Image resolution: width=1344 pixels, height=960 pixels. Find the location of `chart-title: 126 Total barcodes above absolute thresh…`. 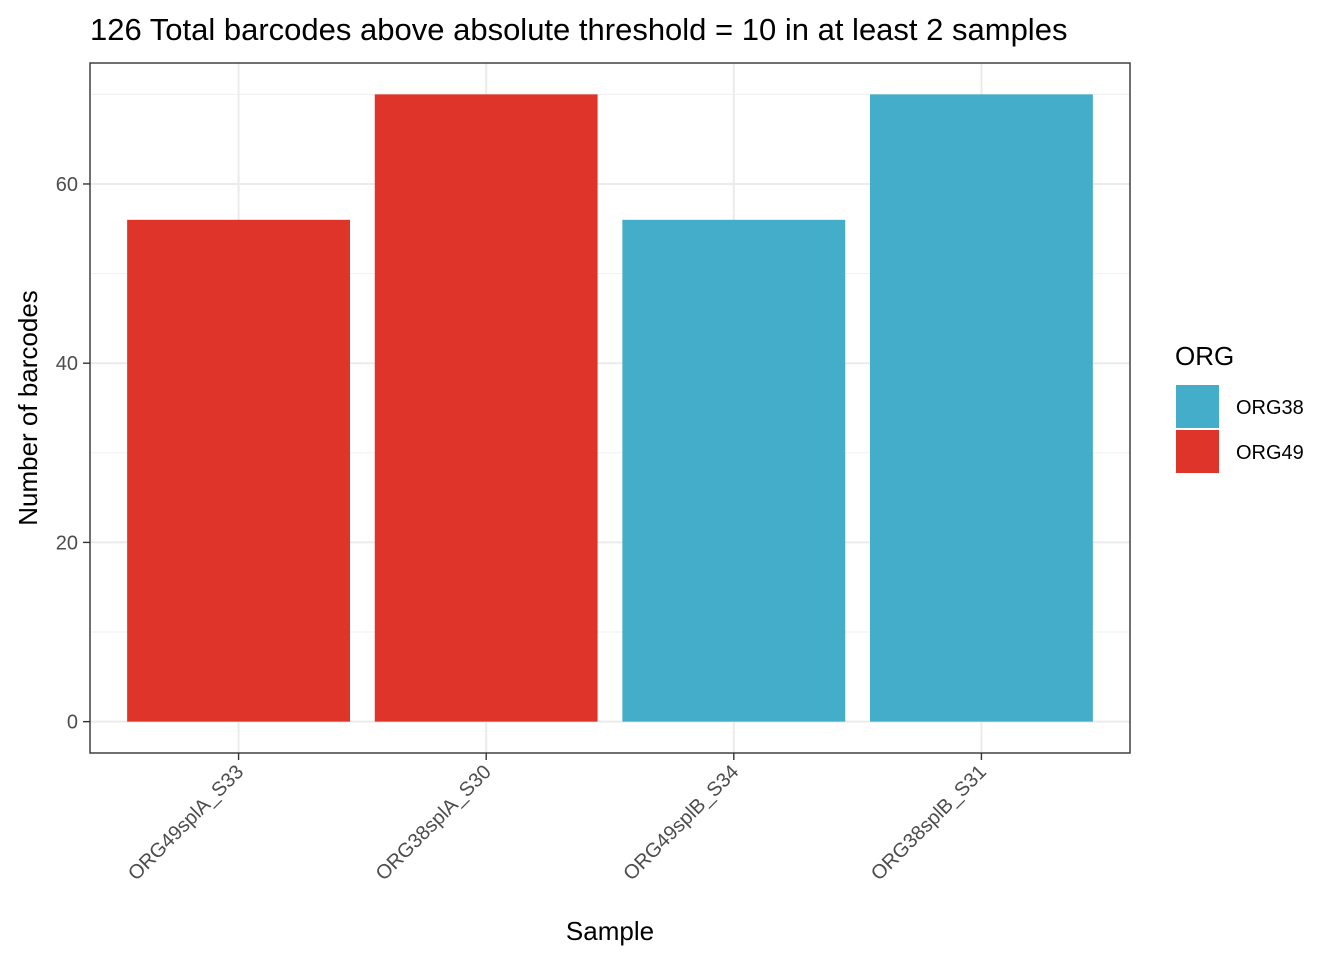

chart-title: 126 Total barcodes above absolute thresh… is located at coordinates (578, 29).